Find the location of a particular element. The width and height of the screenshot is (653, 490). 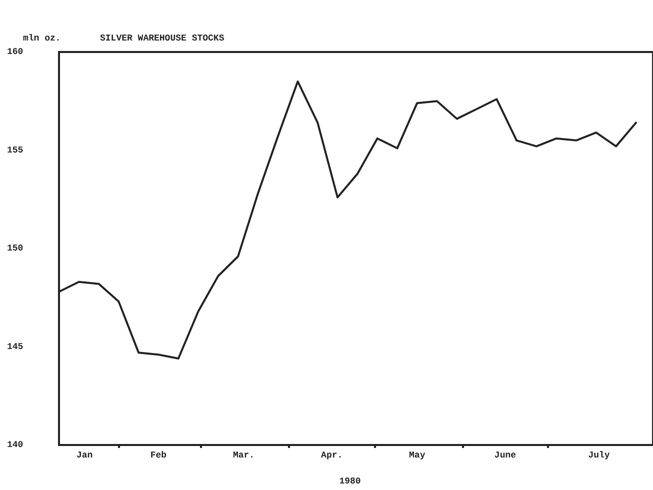

x-tick-label: July is located at coordinates (599, 455).